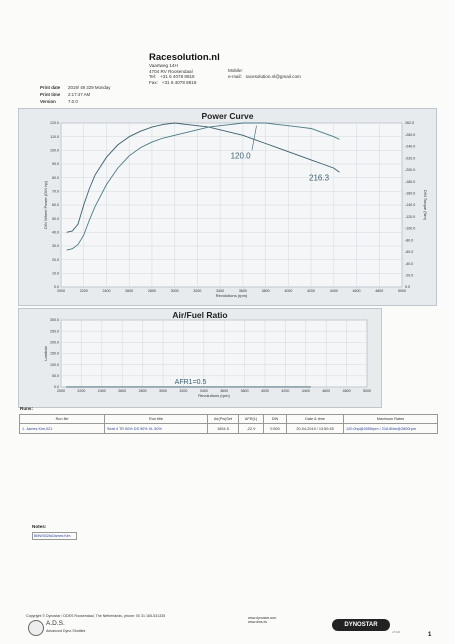 The height and width of the screenshot is (644, 455). I want to click on col-afr: AFR(1), so click(251, 419).